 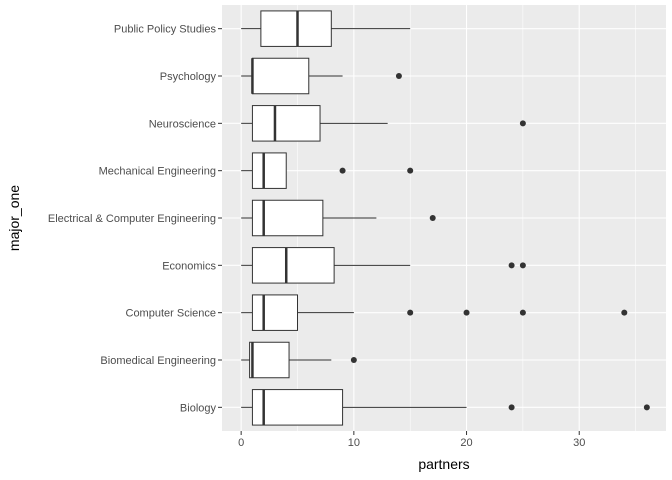 I want to click on y-tick-label: Computer Science, so click(x=171, y=314).